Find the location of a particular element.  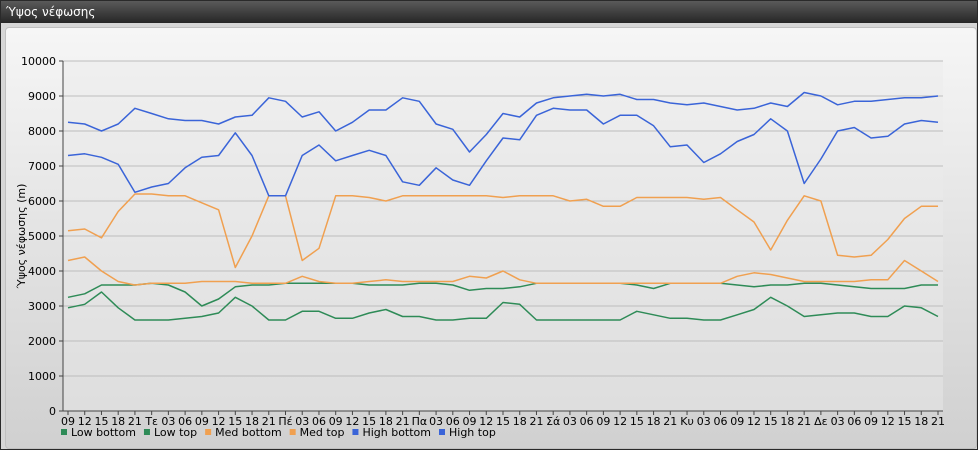

series-line-high-top is located at coordinates (503, 122).